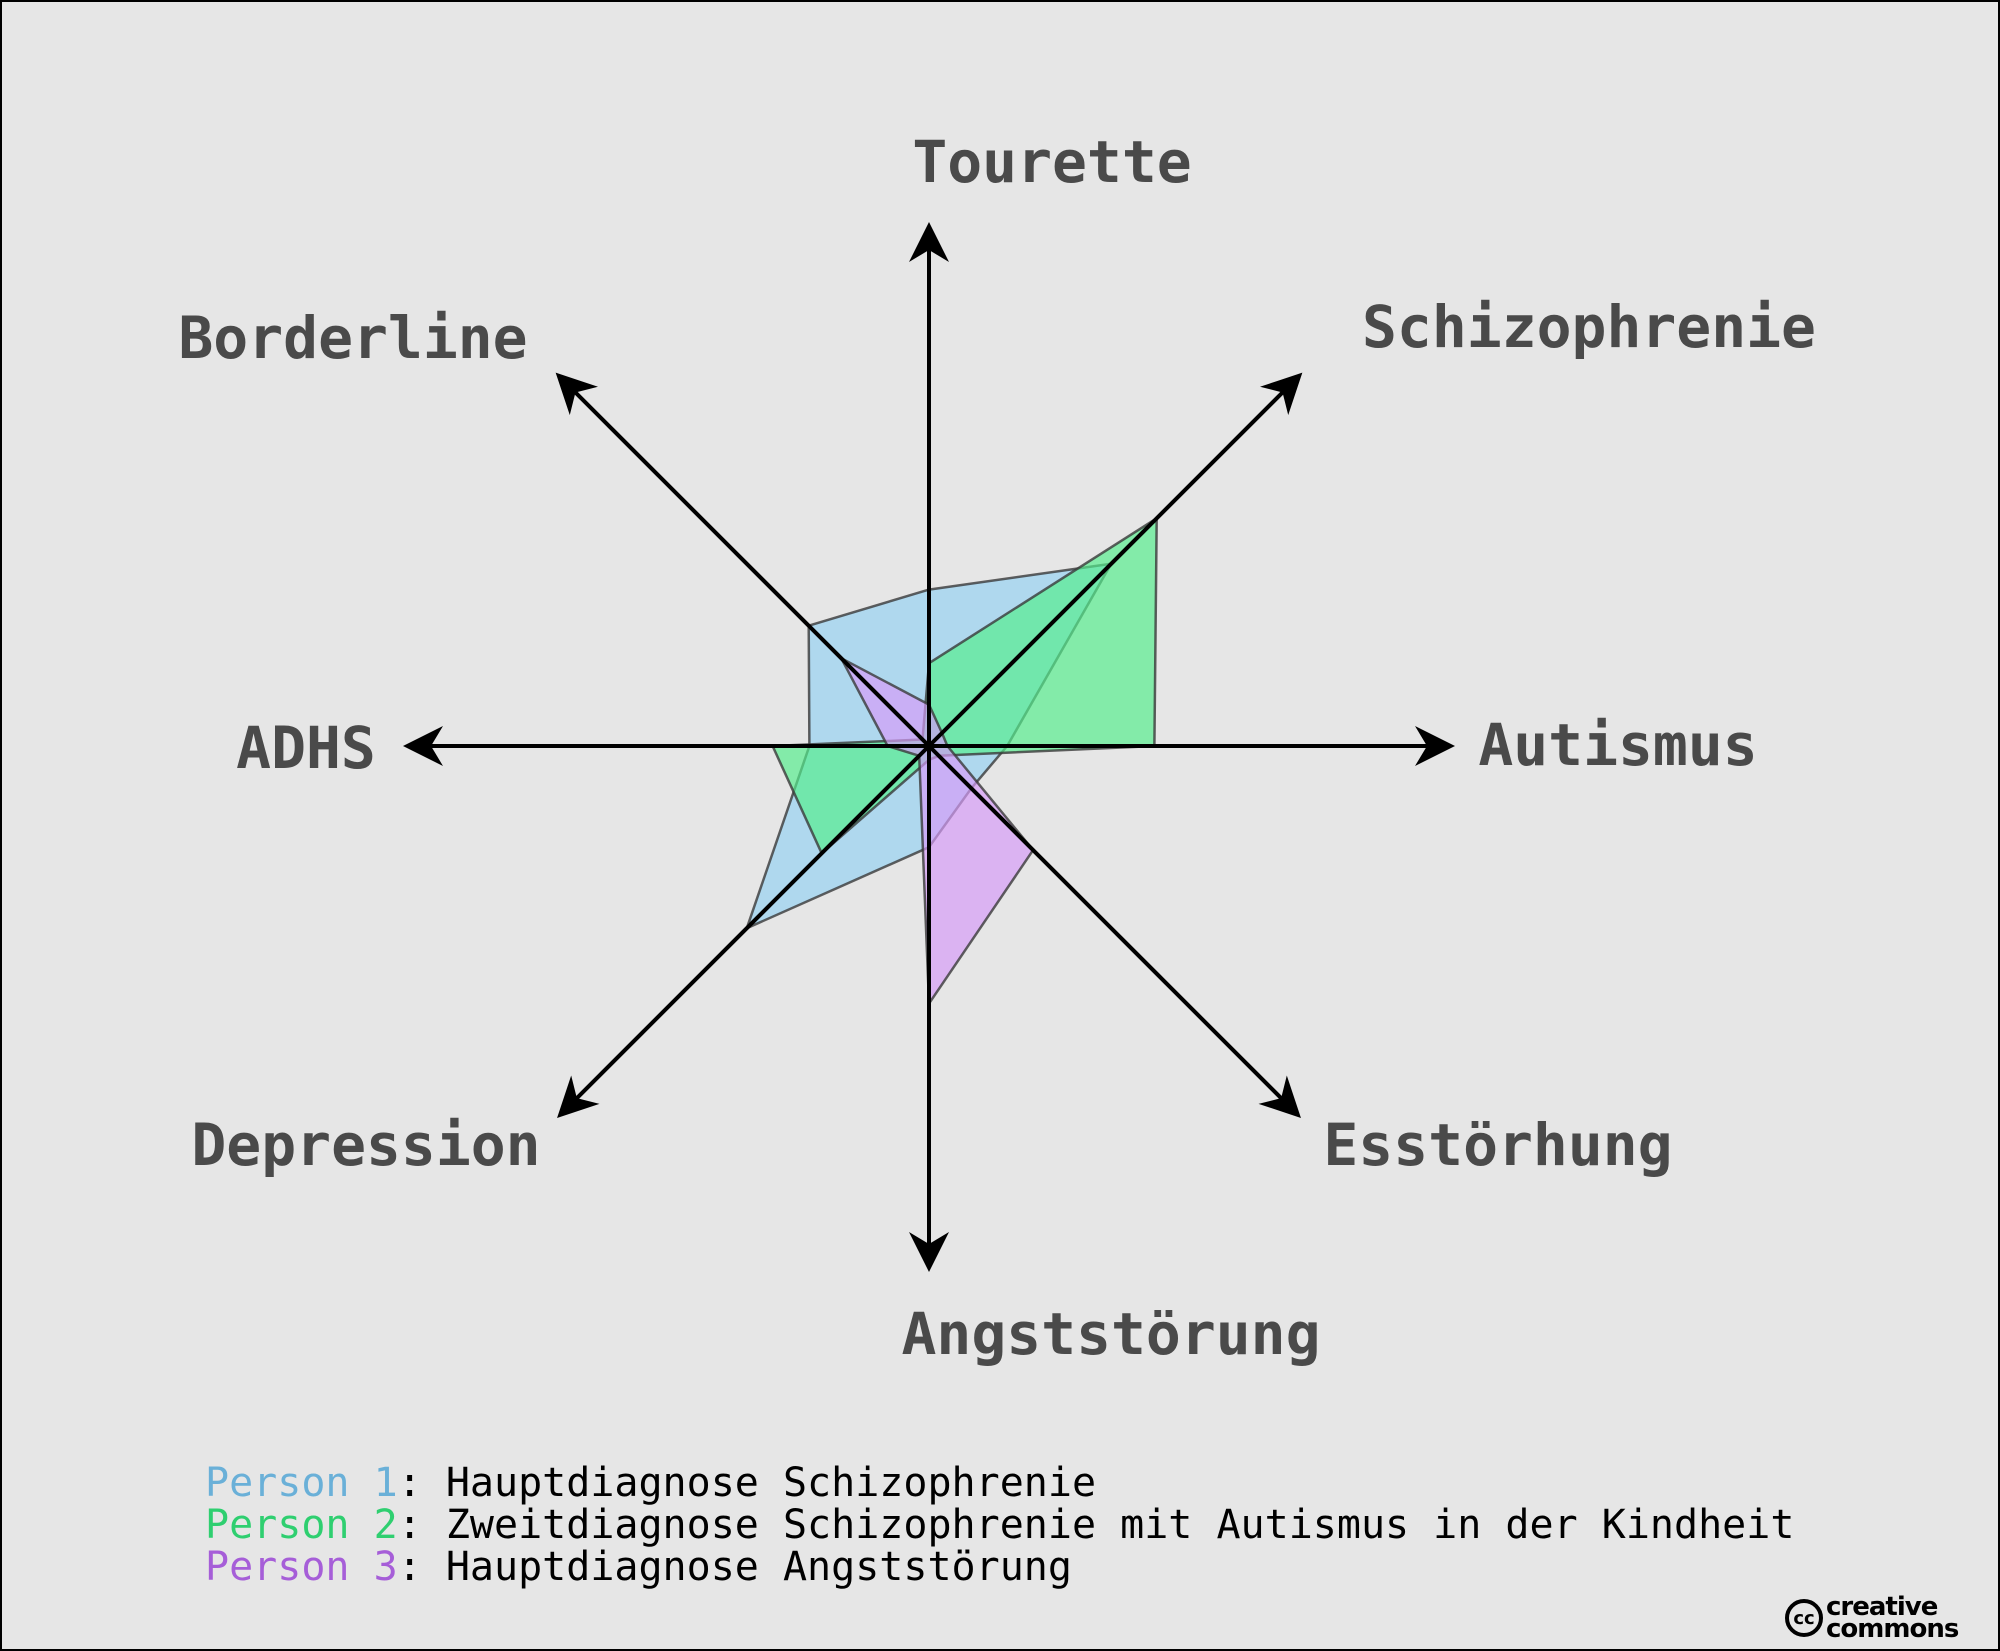 The image size is (2000, 1651). What do you see at coordinates (1589, 327) in the screenshot?
I see `axis-label: Schizophrenie` at bounding box center [1589, 327].